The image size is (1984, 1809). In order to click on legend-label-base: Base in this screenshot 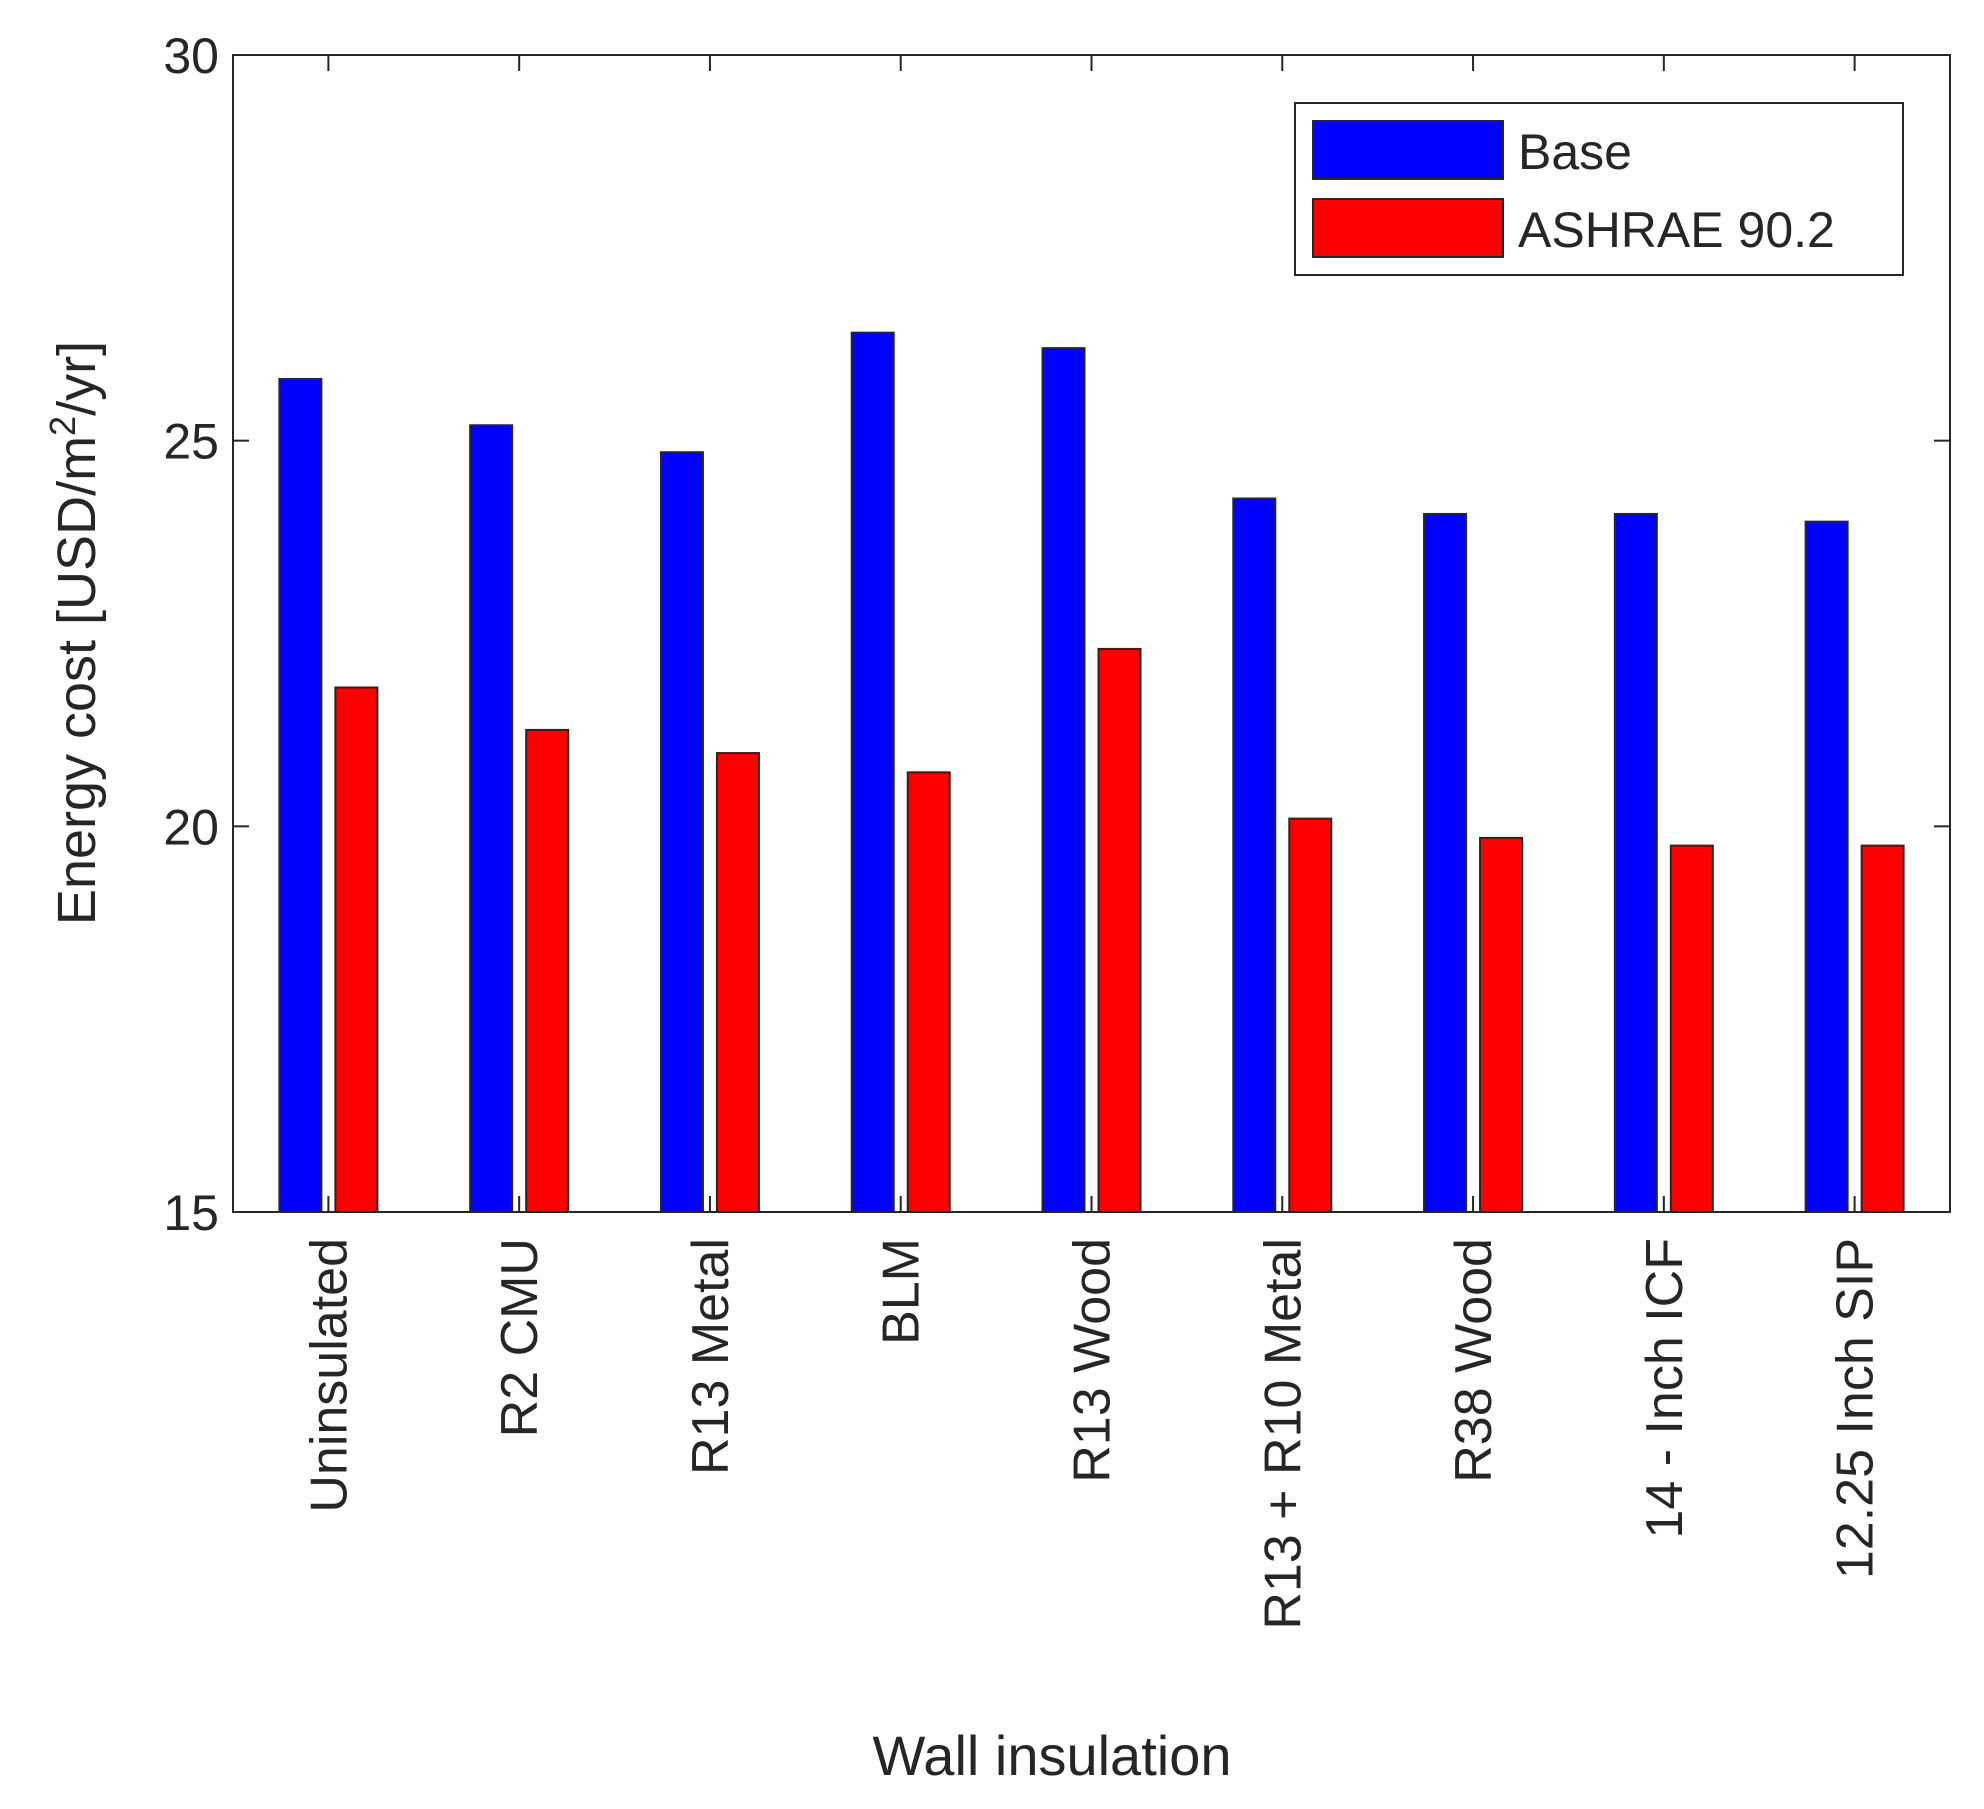, I will do `click(1575, 152)`.